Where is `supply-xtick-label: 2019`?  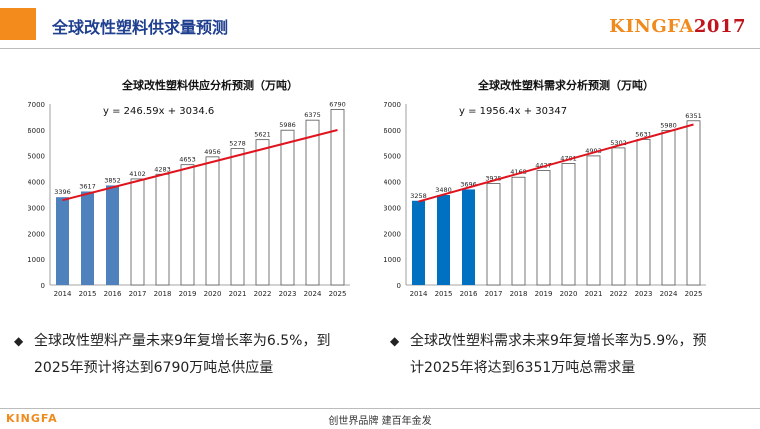 supply-xtick-label: 2019 is located at coordinates (188, 294).